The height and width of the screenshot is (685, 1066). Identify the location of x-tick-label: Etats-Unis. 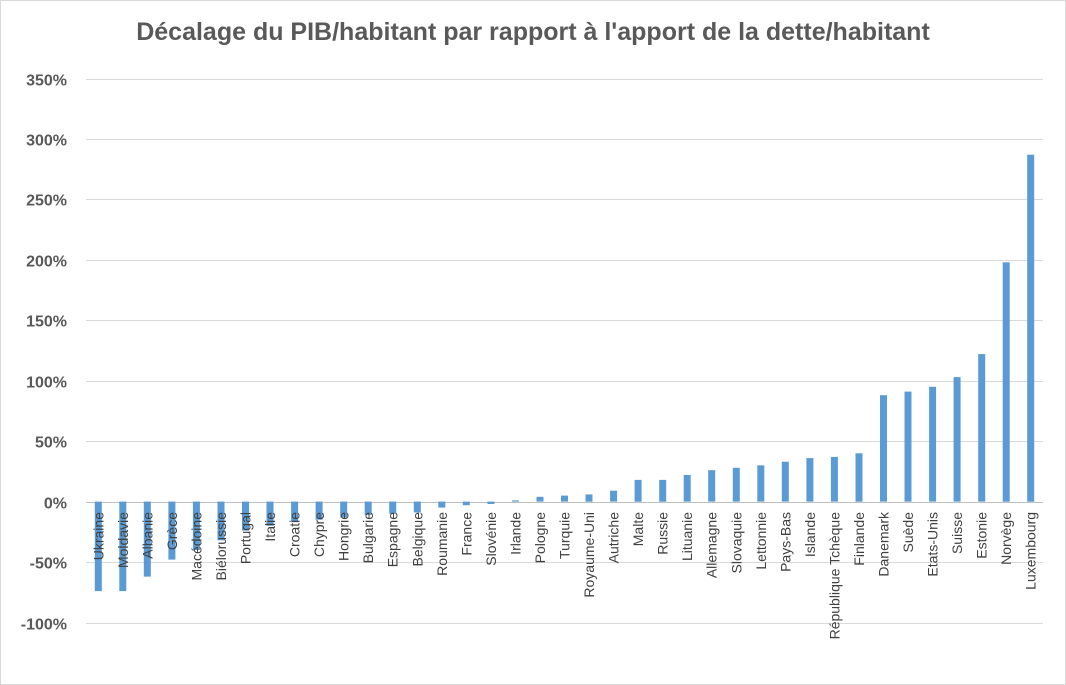
(933, 544).